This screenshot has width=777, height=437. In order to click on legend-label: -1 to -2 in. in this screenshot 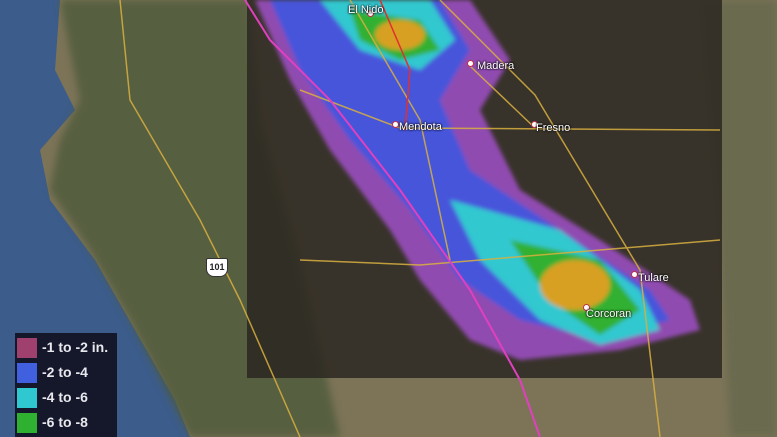, I will do `click(75, 347)`.